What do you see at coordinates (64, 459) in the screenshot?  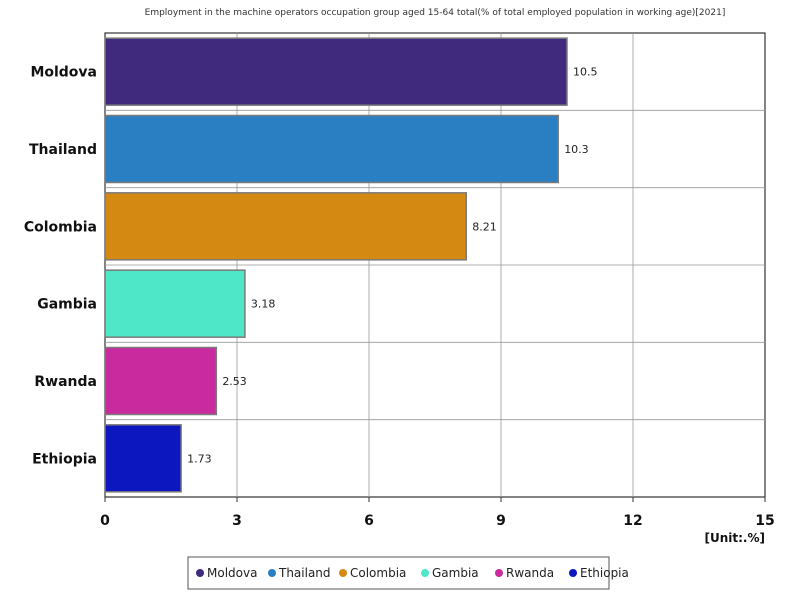 I see `category-label-ethiopia: Ethiopia` at bounding box center [64, 459].